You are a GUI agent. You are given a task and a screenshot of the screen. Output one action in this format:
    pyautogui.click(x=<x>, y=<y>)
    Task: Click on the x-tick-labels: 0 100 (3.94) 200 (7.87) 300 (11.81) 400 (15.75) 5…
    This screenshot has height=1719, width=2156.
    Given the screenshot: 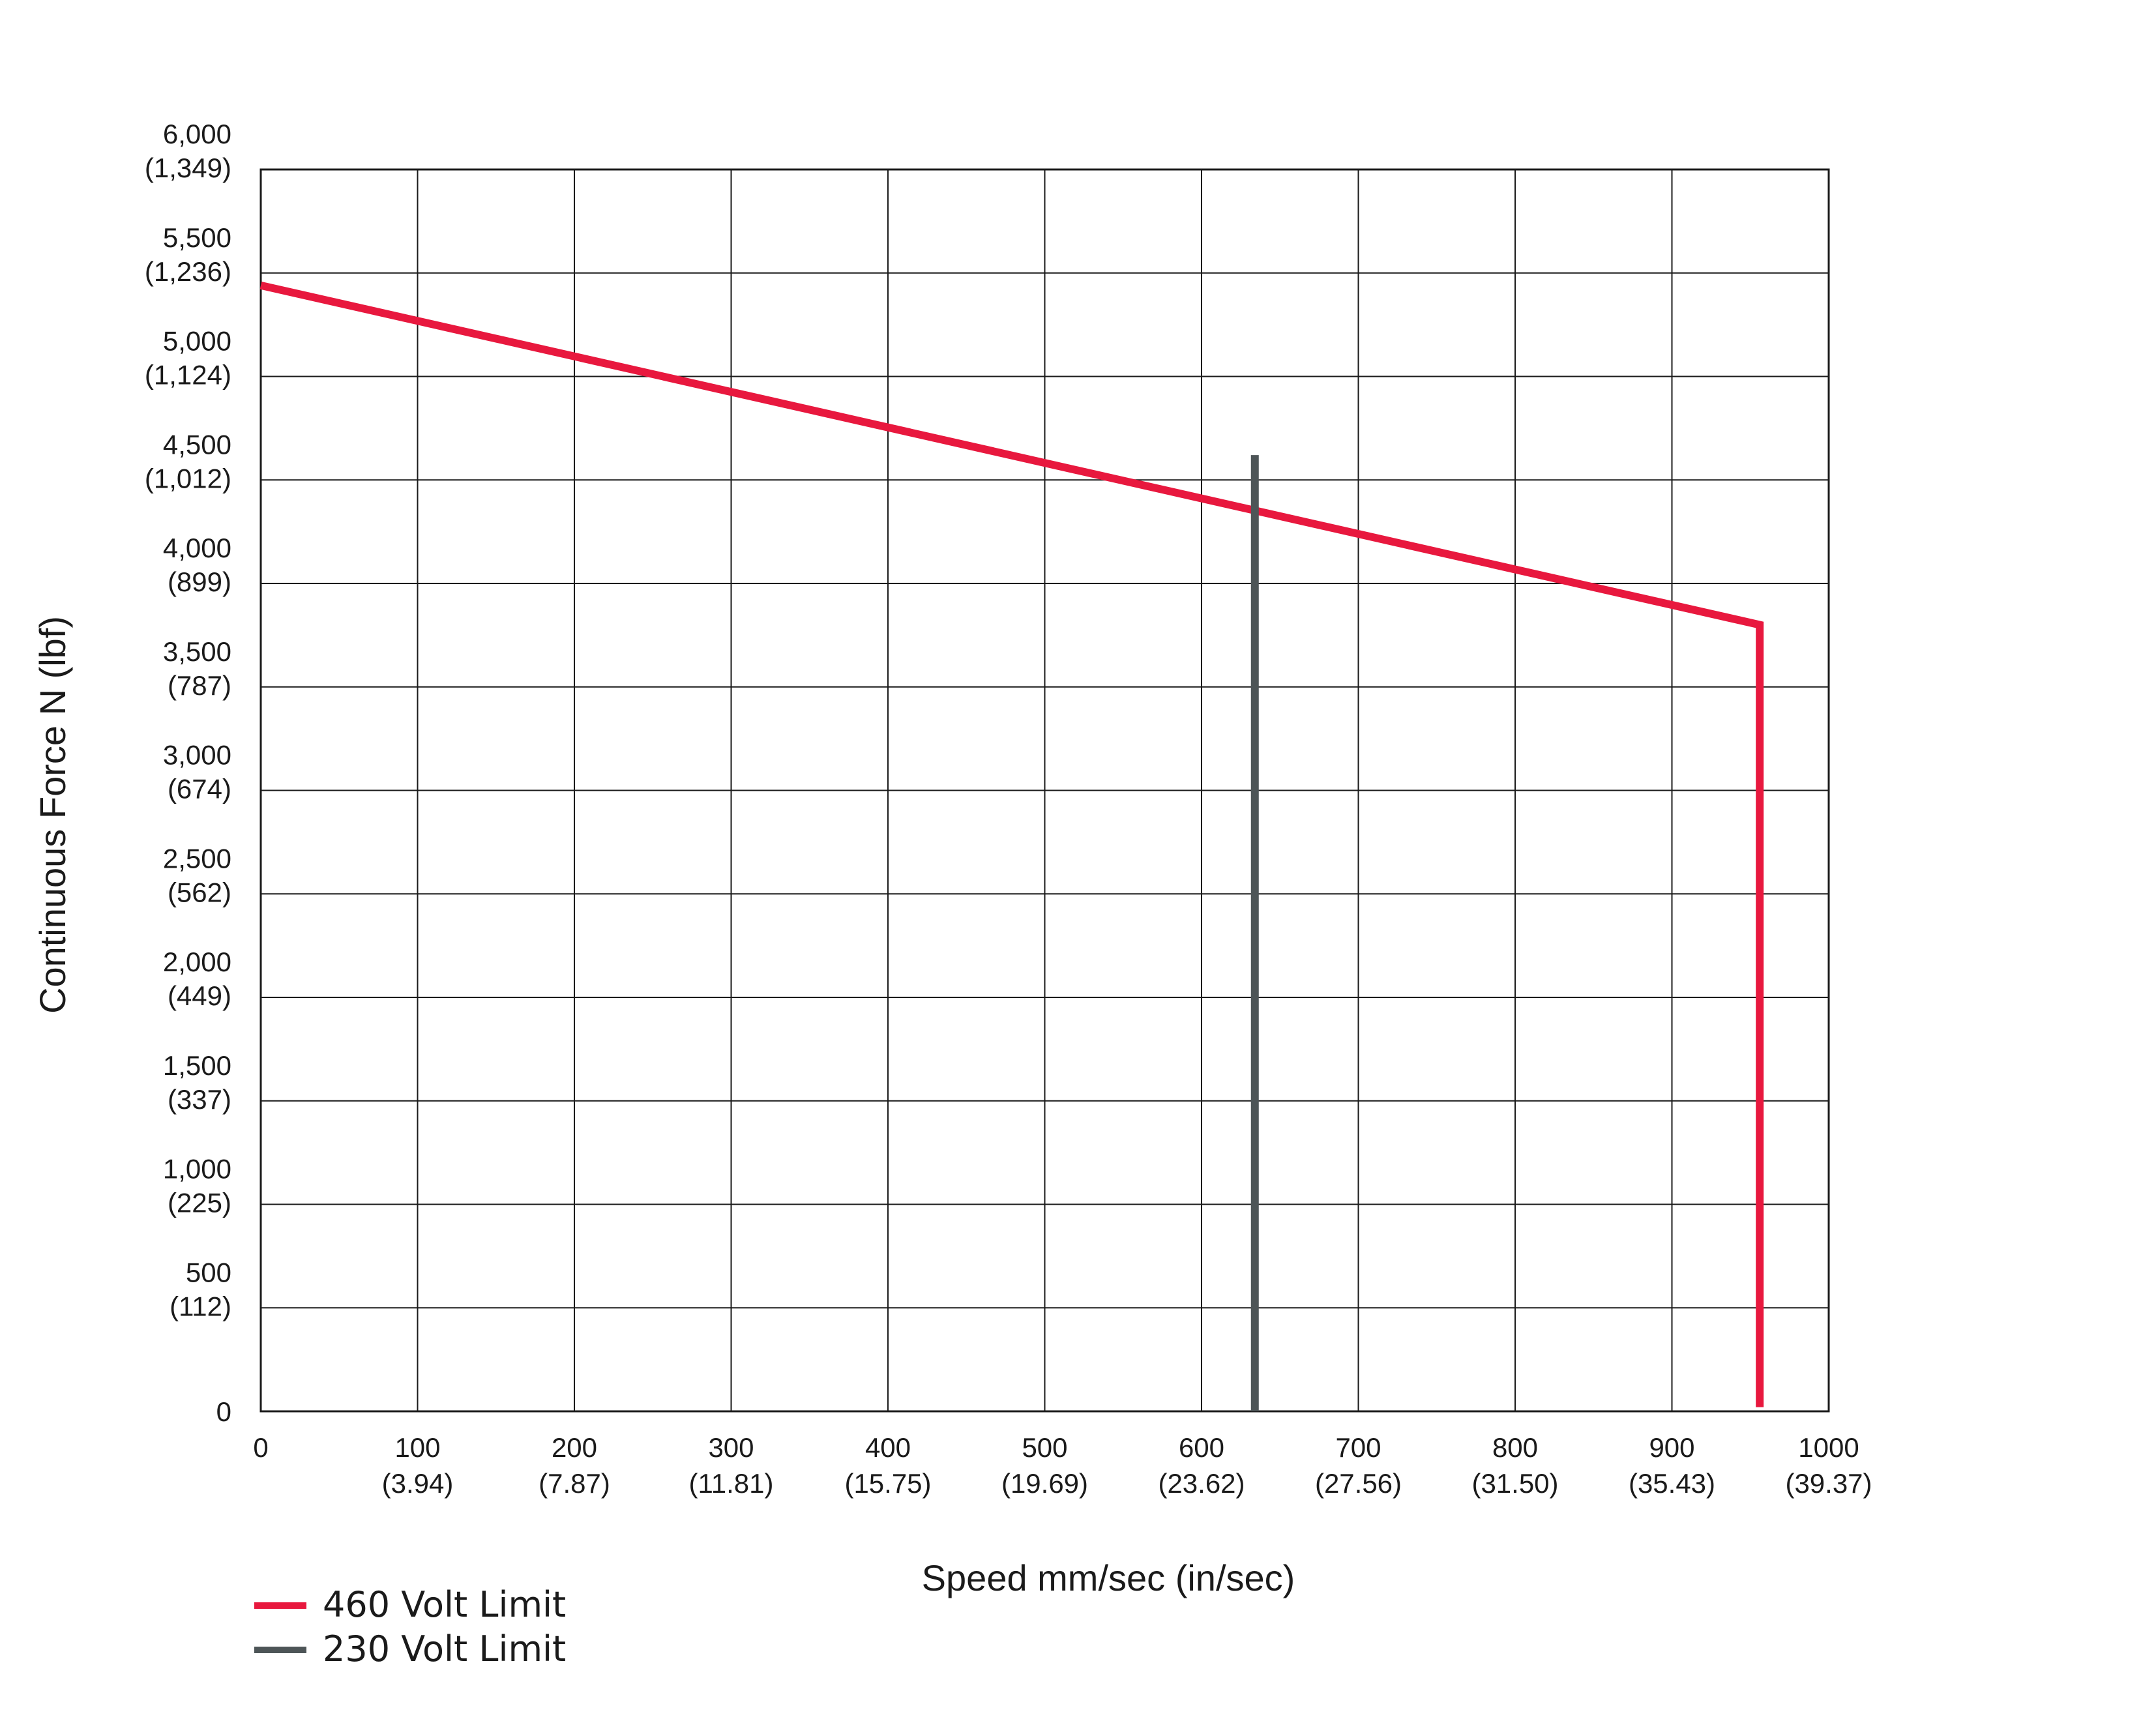 What is the action you would take?
    pyautogui.click(x=1062, y=1465)
    